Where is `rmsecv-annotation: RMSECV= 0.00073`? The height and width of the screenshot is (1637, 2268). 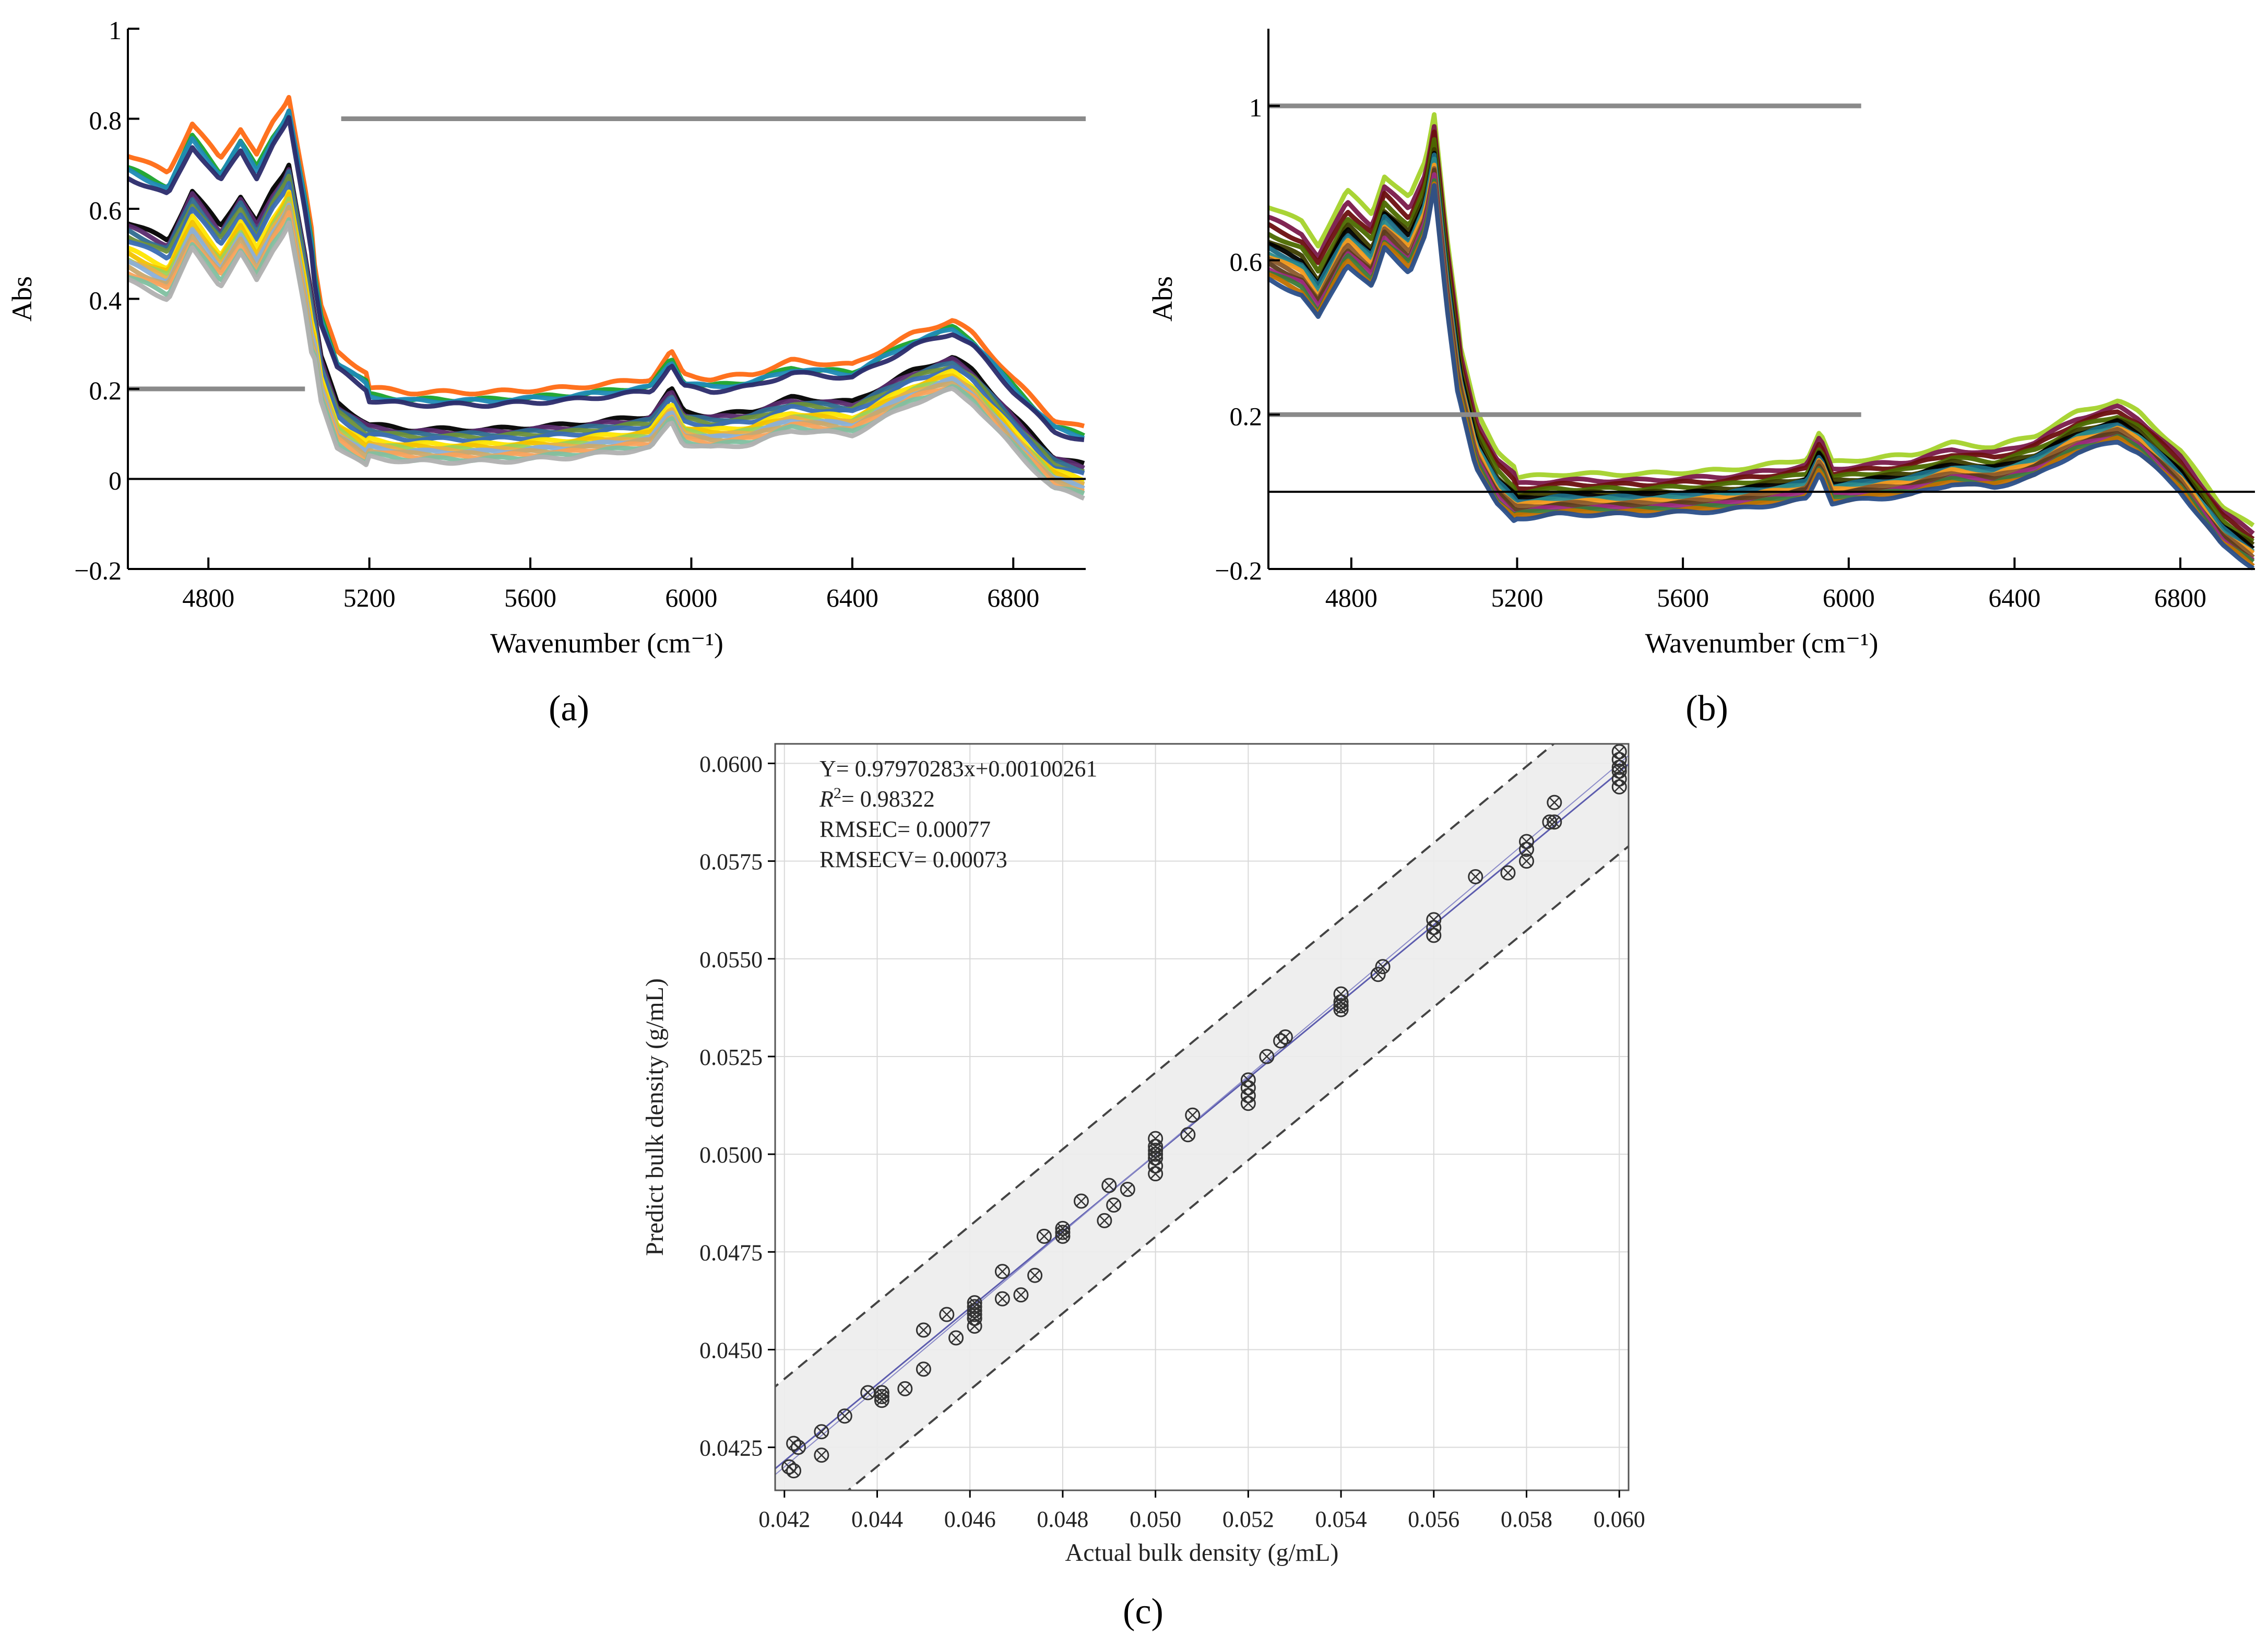 rmsecv-annotation: RMSECV= 0.00073 is located at coordinates (914, 859).